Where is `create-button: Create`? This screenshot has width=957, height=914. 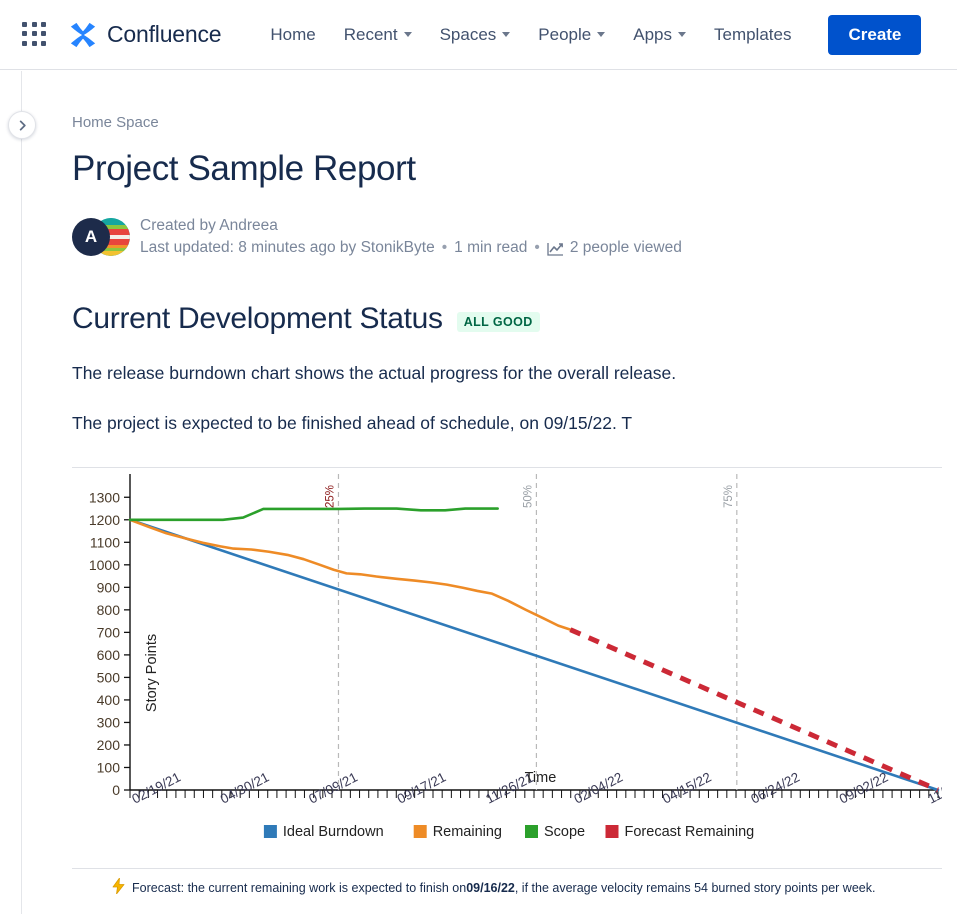 create-button: Create is located at coordinates (875, 34).